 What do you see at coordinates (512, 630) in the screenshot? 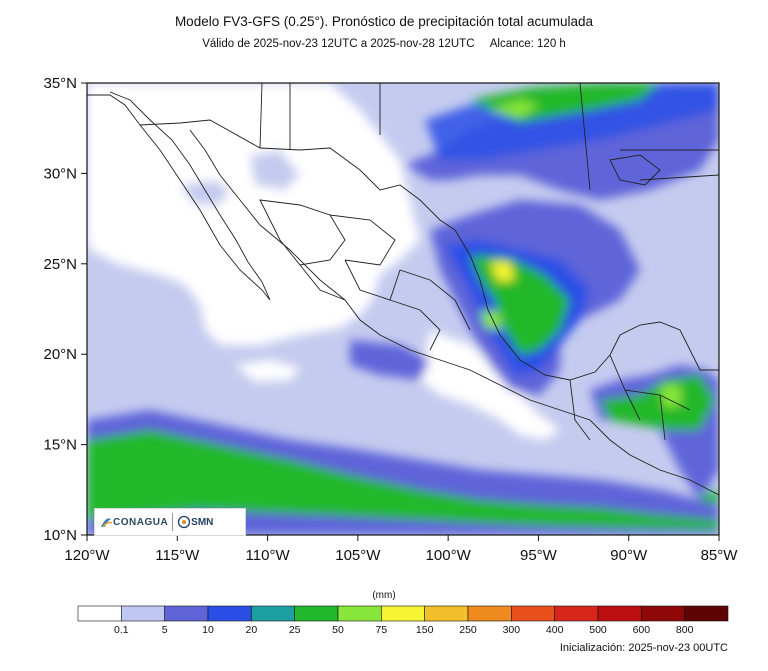
I see `colorbar-label: 300` at bounding box center [512, 630].